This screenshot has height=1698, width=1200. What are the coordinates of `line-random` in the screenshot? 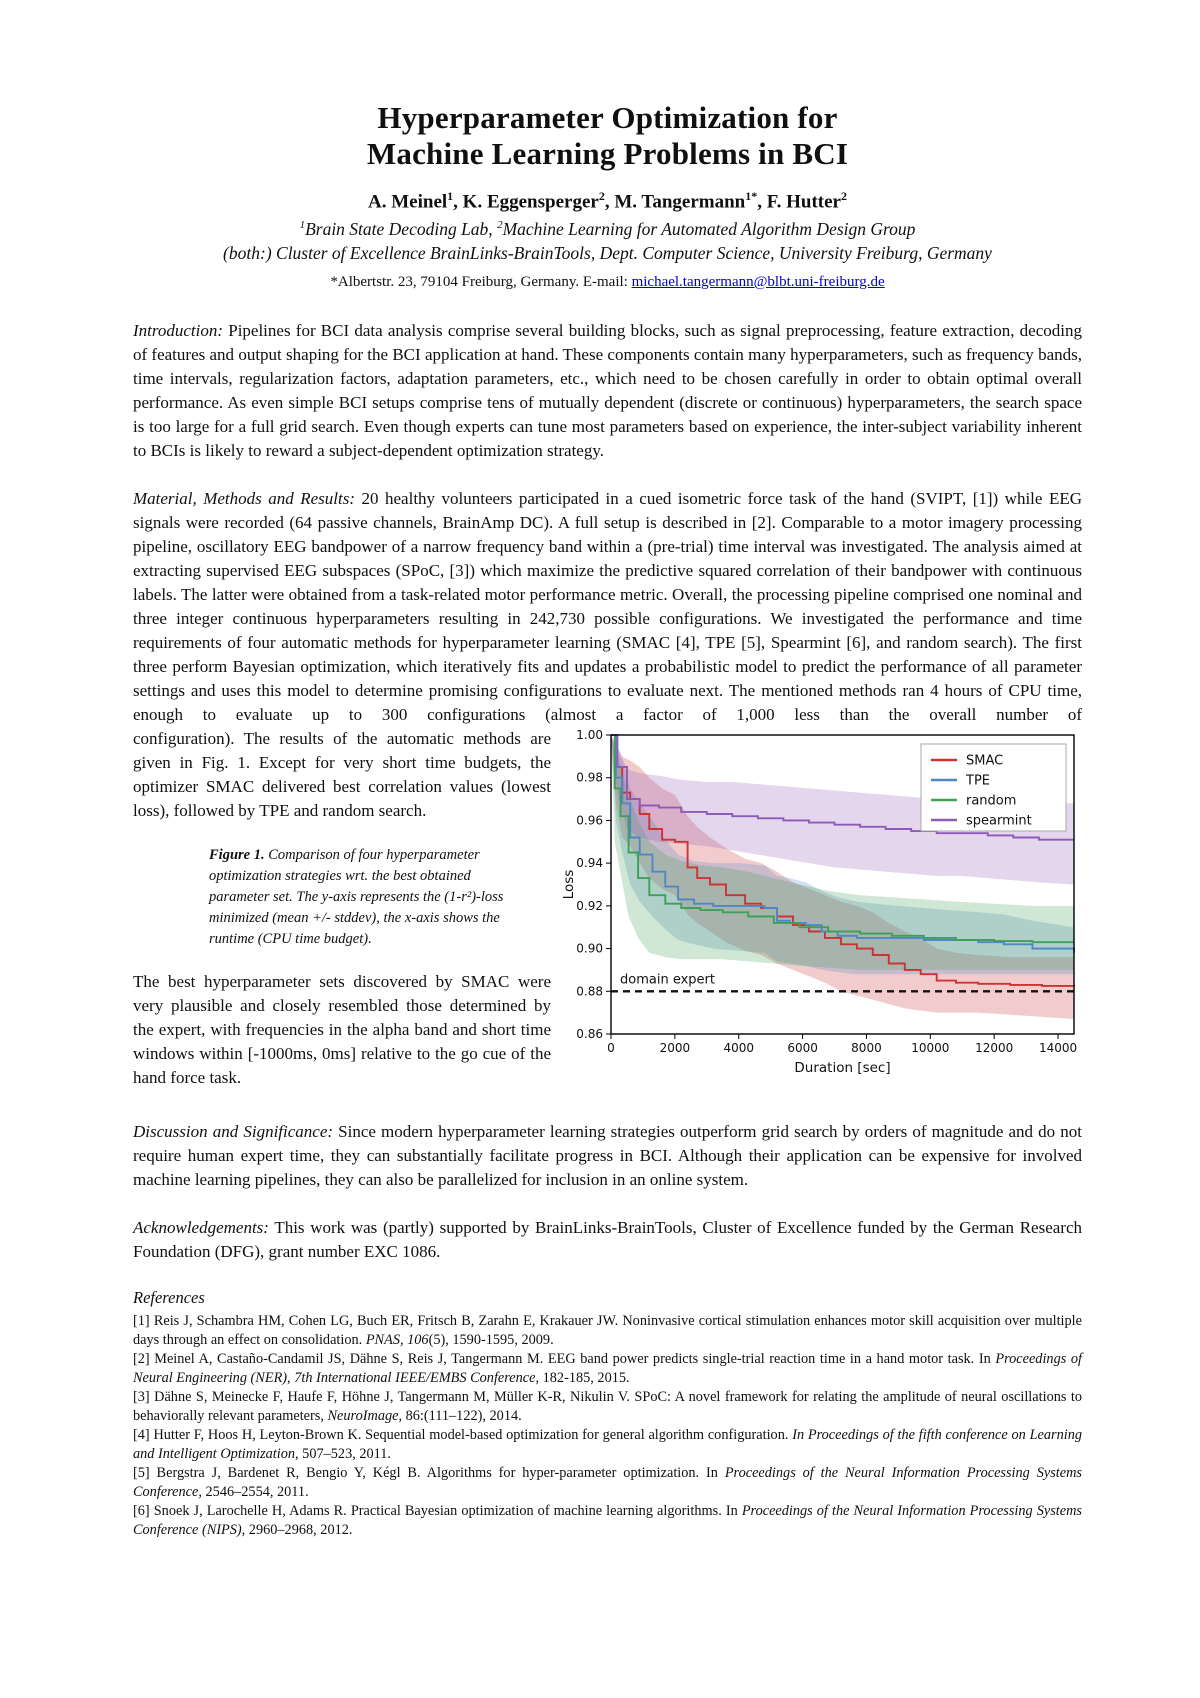 It's located at (842, 838).